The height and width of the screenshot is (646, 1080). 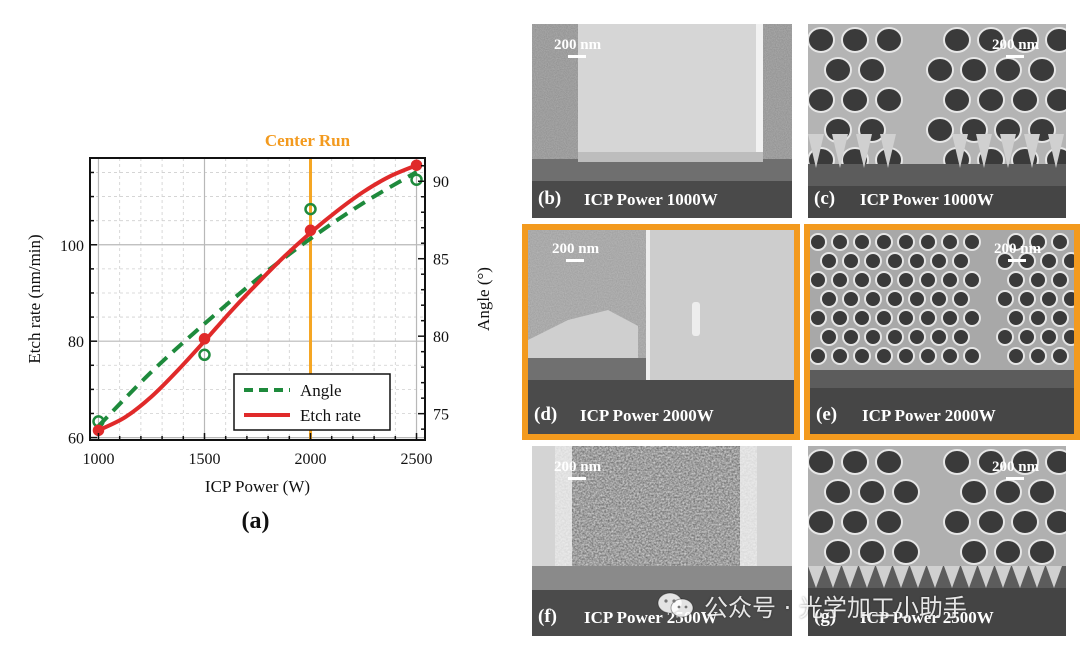 What do you see at coordinates (936, 151) in the screenshot?
I see `sidewall-cones-c` at bounding box center [936, 151].